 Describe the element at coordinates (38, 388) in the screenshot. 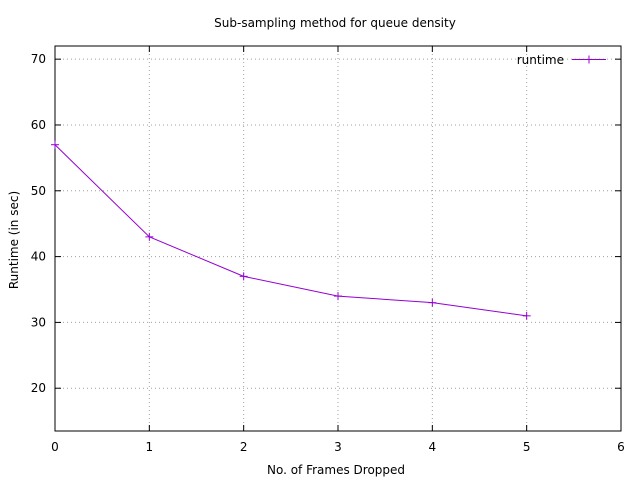

I see `y-tick-label: 20` at that location.